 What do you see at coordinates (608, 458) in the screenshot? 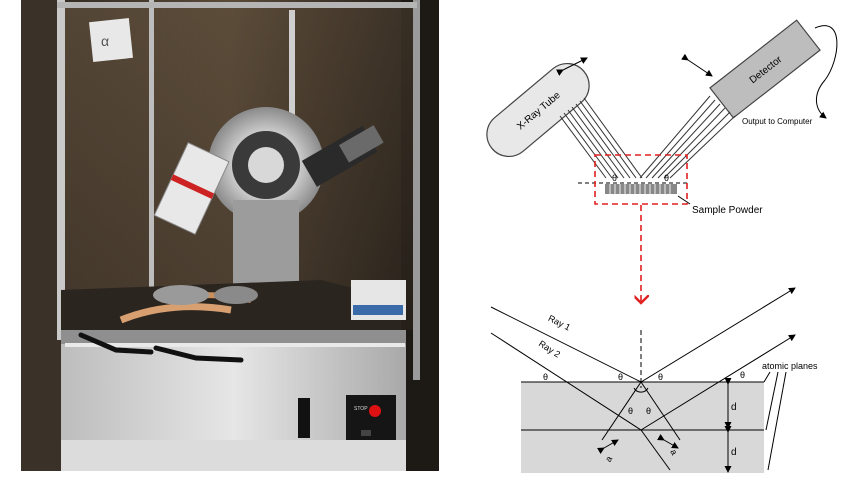
I see `a-label-left: a` at bounding box center [608, 458].